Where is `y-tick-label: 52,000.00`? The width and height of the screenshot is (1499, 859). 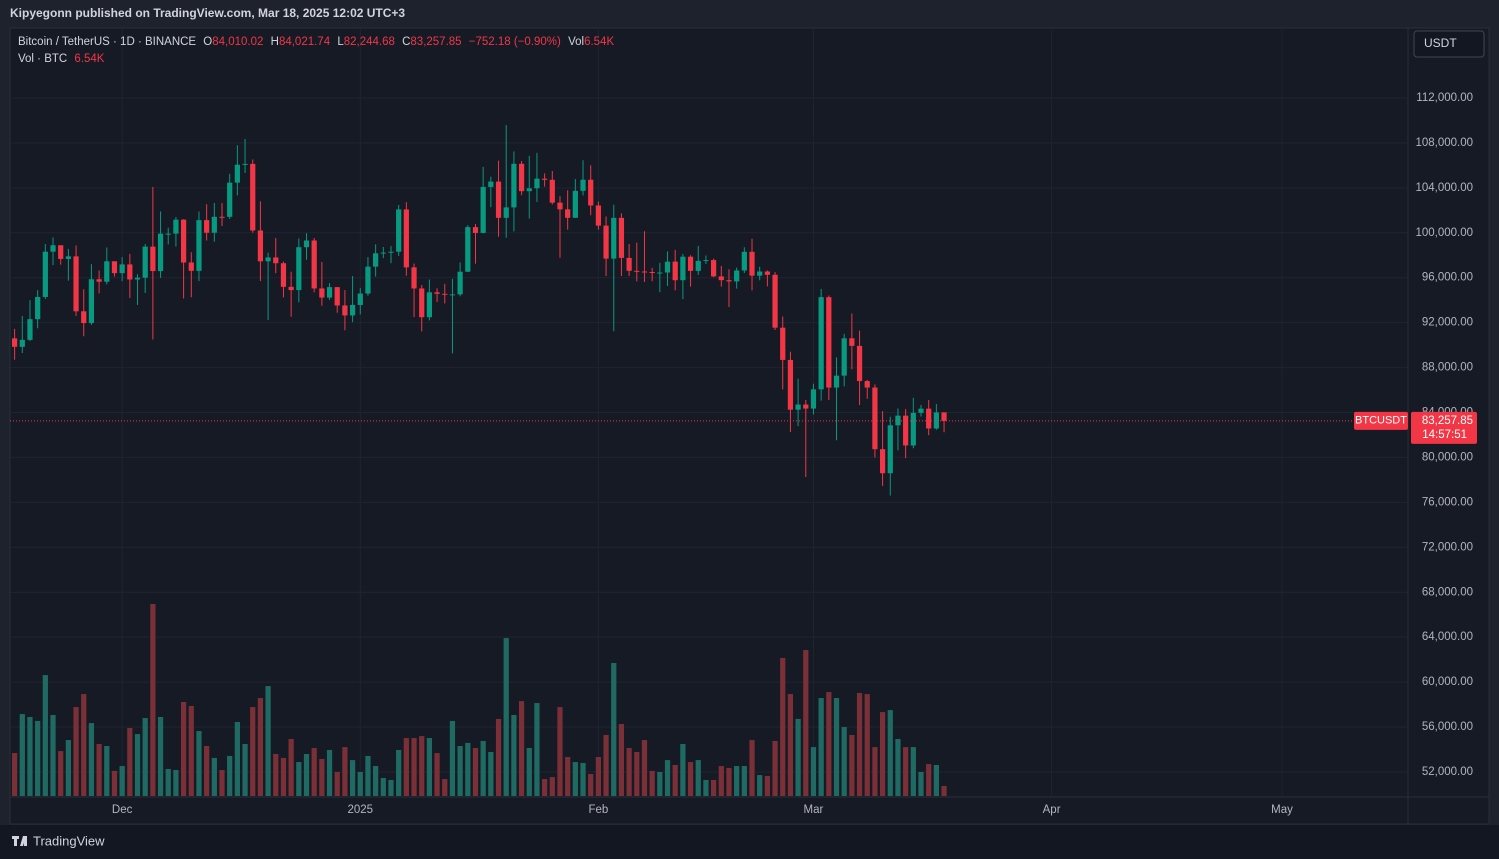 y-tick-label: 52,000.00 is located at coordinates (1447, 772).